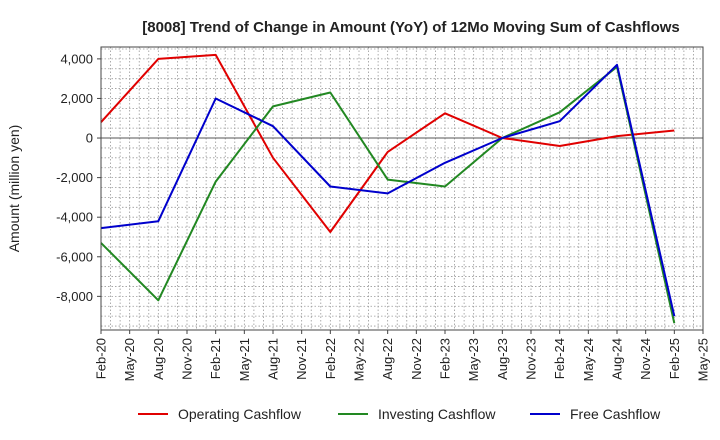  I want to click on x-tick-label: Feb-21, so click(215, 358).